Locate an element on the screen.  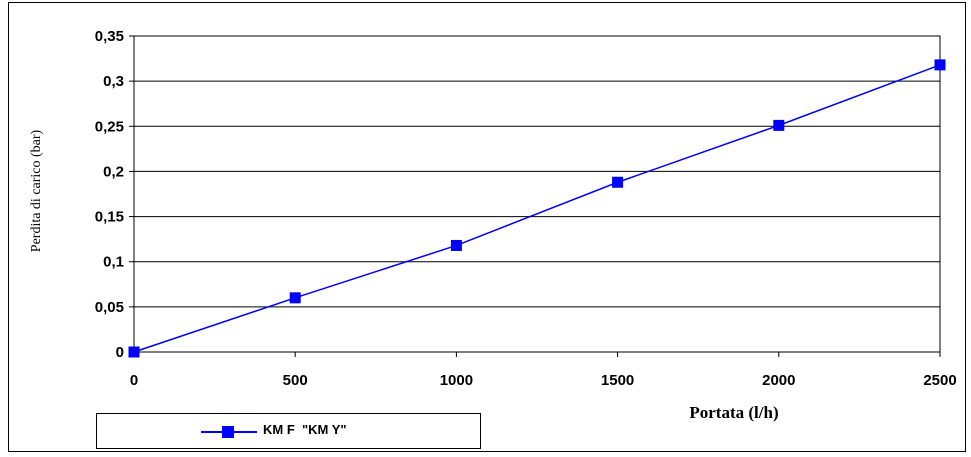
y-tick-label: 0,05 is located at coordinates (109, 307).